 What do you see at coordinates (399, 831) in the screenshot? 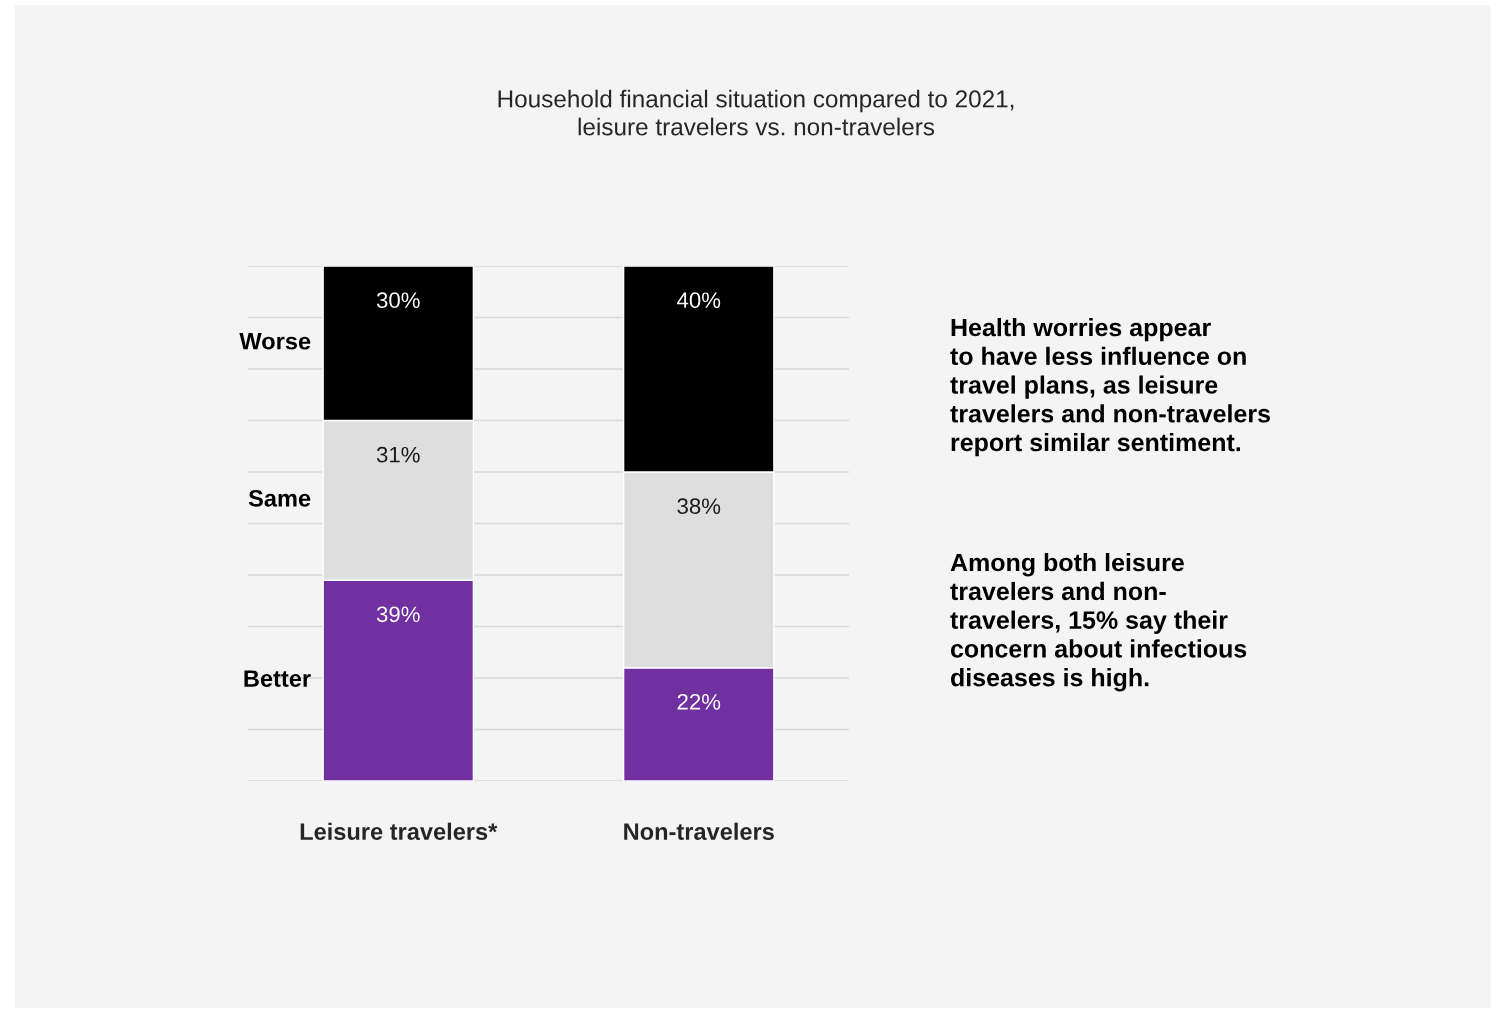
I see `x-tick-label: Leisure travelers*` at bounding box center [399, 831].